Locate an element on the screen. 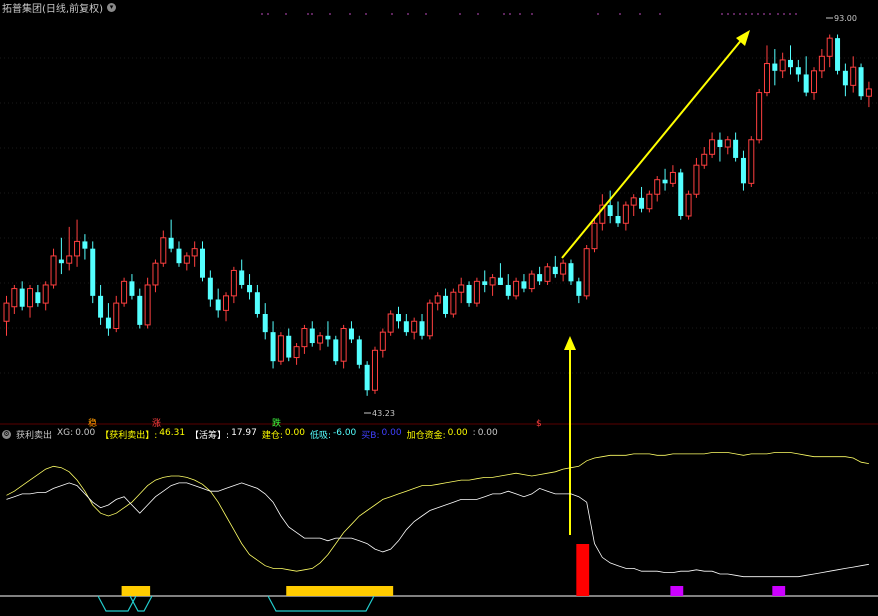  indicator-field: 建仓: is located at coordinates (272, 435).